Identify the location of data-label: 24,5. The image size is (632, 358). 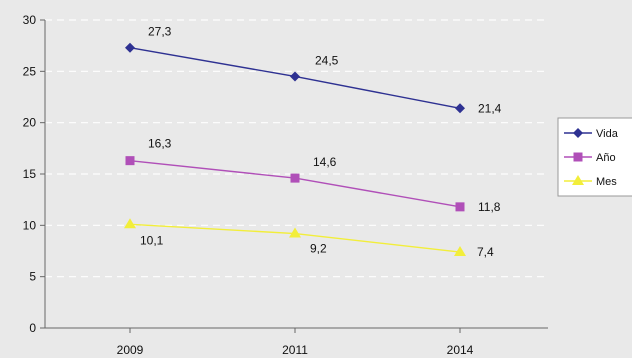
(327, 60).